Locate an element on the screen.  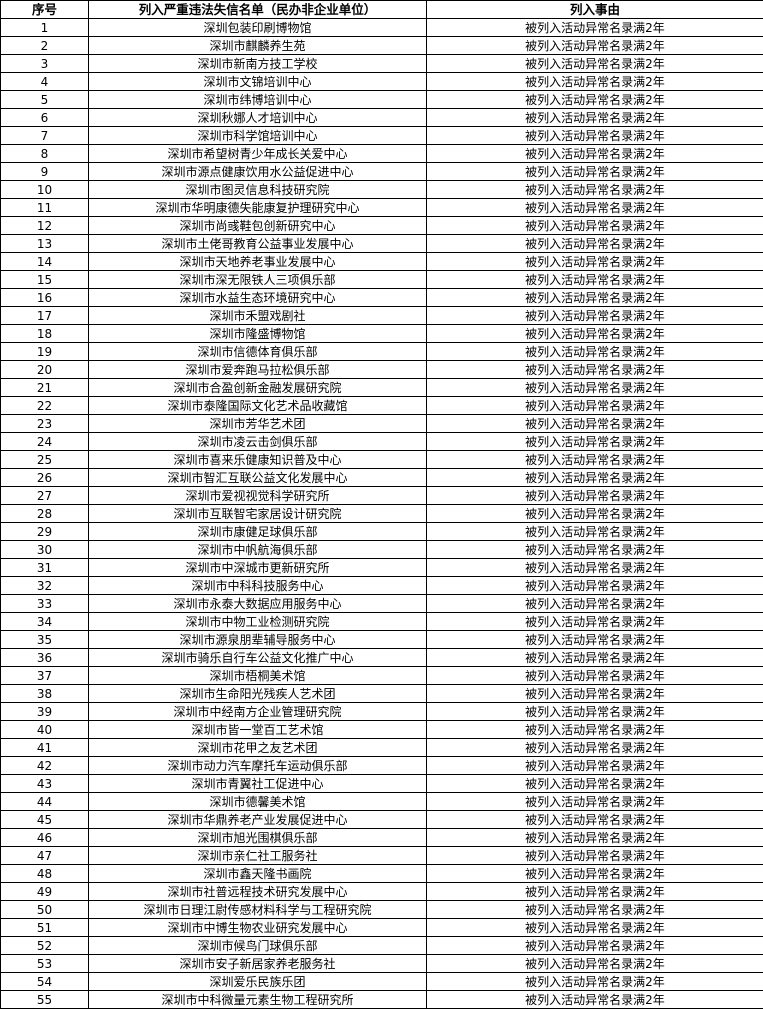
table-row: 50 深圳市日理江尉传感材料科学与工程研究院 被列入活动异常名录满2年 is located at coordinates (381, 909).